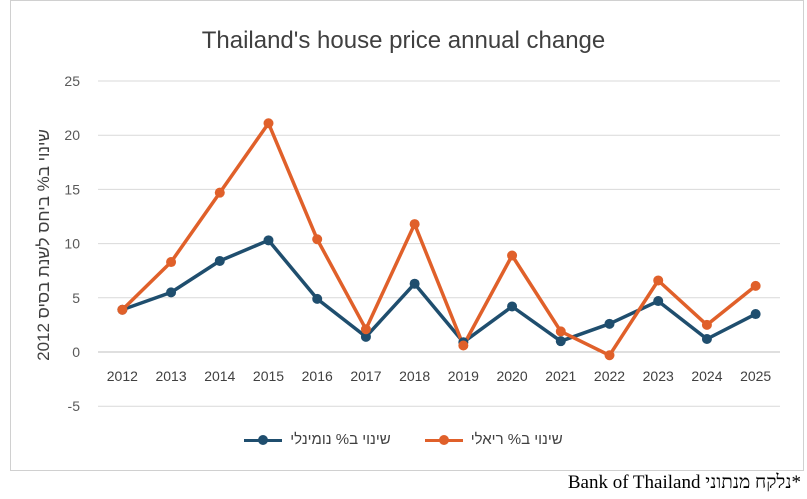 Image resolution: width=807 pixels, height=499 pixels. I want to click on y-tick-label: 15, so click(72, 189).